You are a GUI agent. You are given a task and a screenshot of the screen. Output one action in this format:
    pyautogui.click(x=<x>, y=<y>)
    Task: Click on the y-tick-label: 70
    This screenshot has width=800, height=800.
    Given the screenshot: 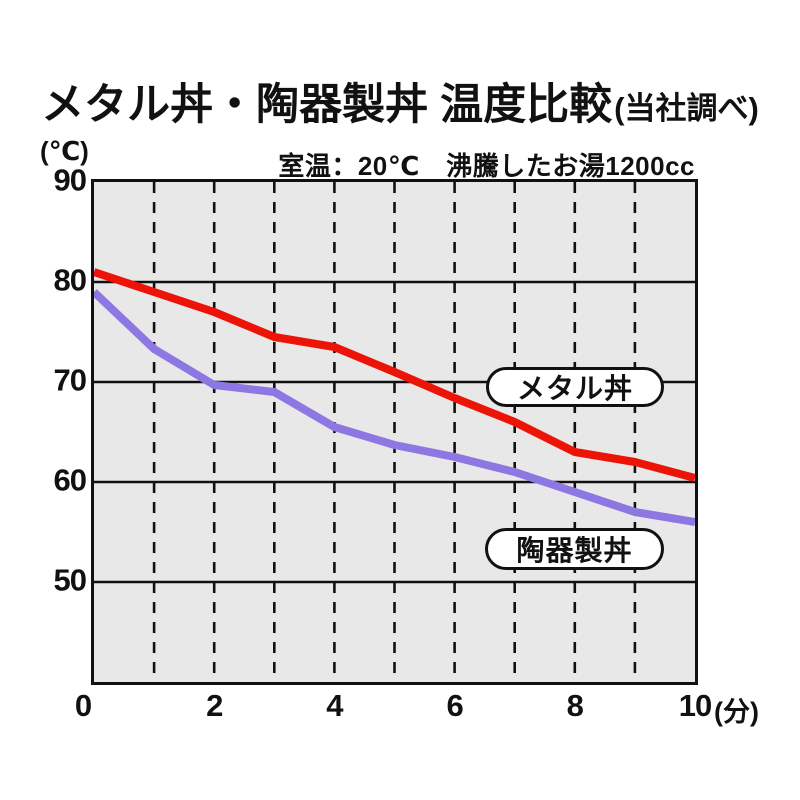 What is the action you would take?
    pyautogui.click(x=70, y=380)
    